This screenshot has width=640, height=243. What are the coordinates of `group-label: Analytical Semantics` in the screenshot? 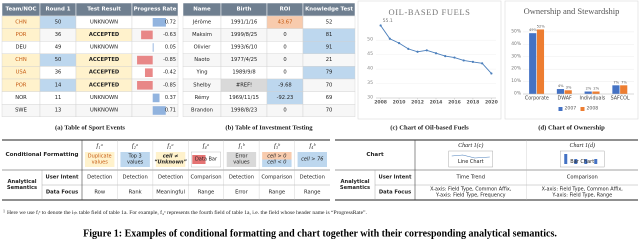 It's located at (22, 185).